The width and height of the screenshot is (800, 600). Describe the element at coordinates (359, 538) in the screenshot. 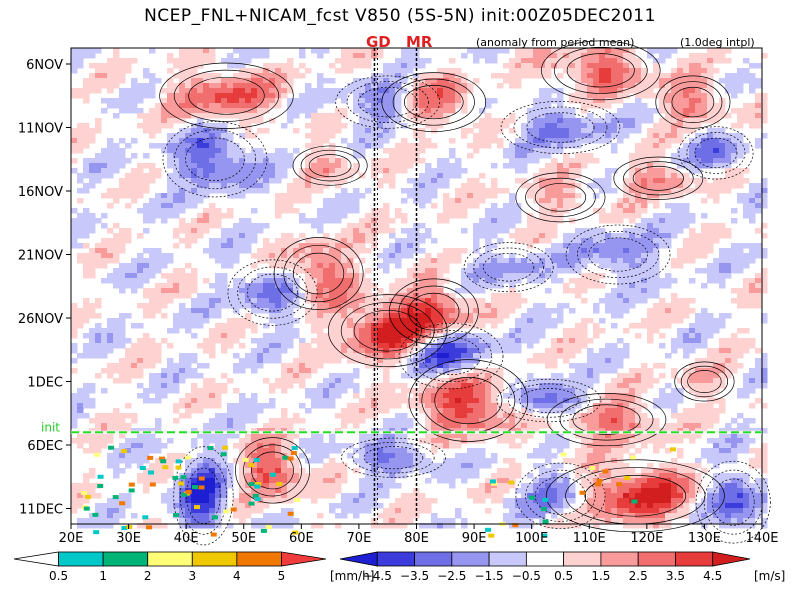

I see `x-tick-label: 70E` at that location.